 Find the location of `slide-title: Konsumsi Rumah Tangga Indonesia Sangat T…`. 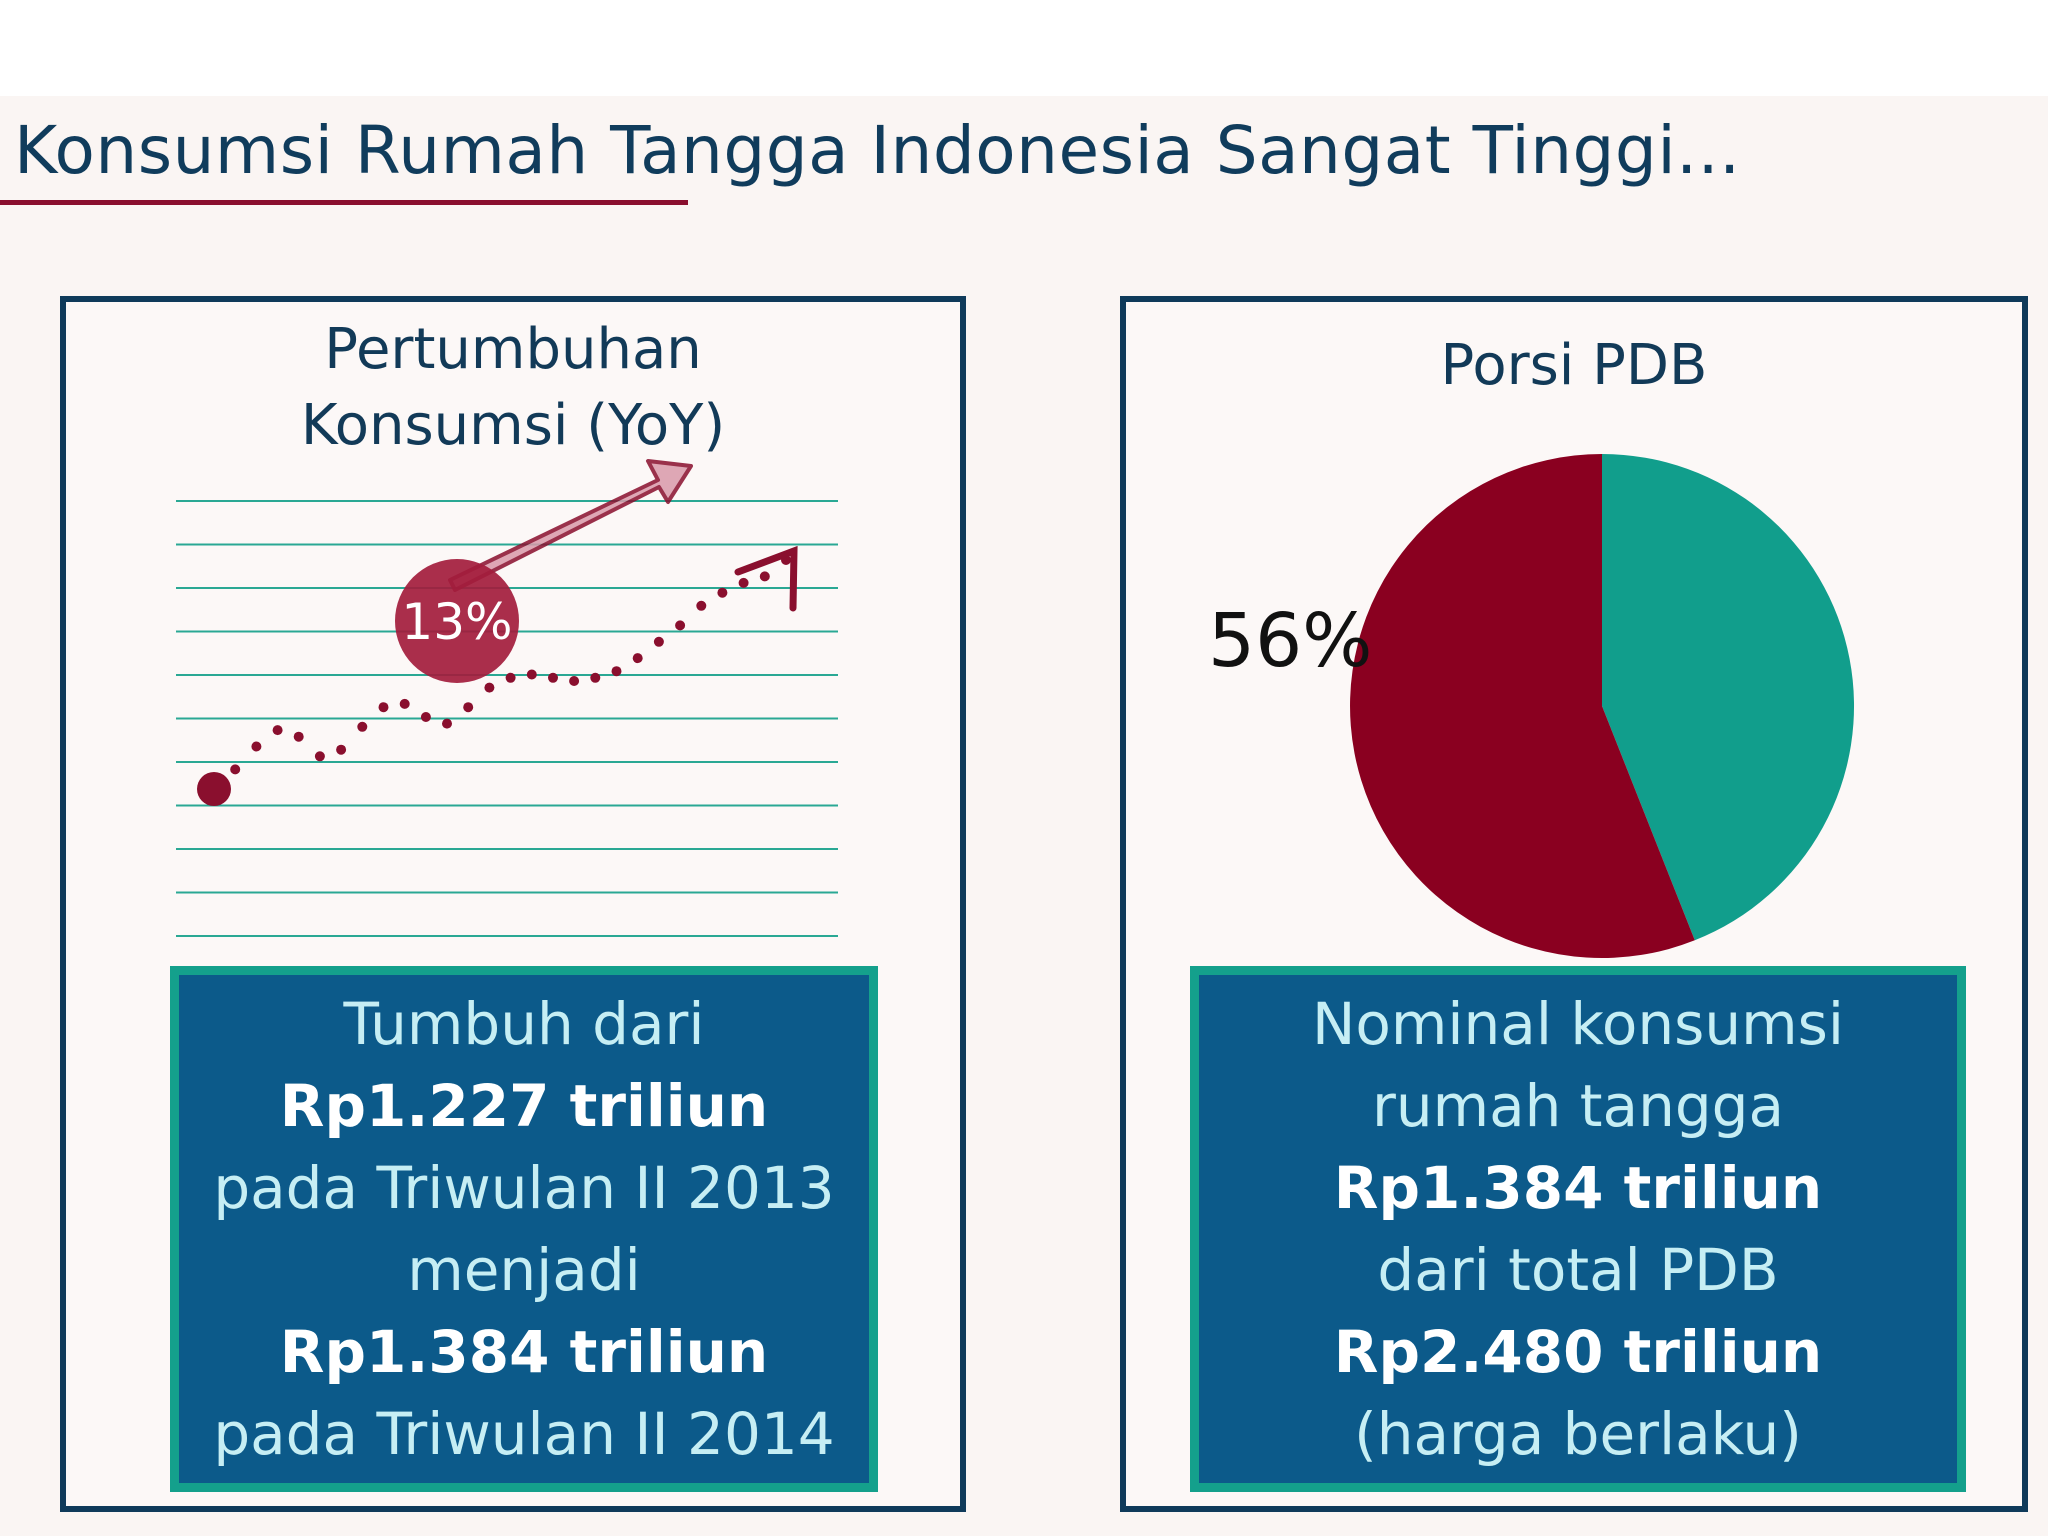

slide-title: Konsumsi Rumah Tangga Indonesia Sangat T… is located at coordinates (877, 150).